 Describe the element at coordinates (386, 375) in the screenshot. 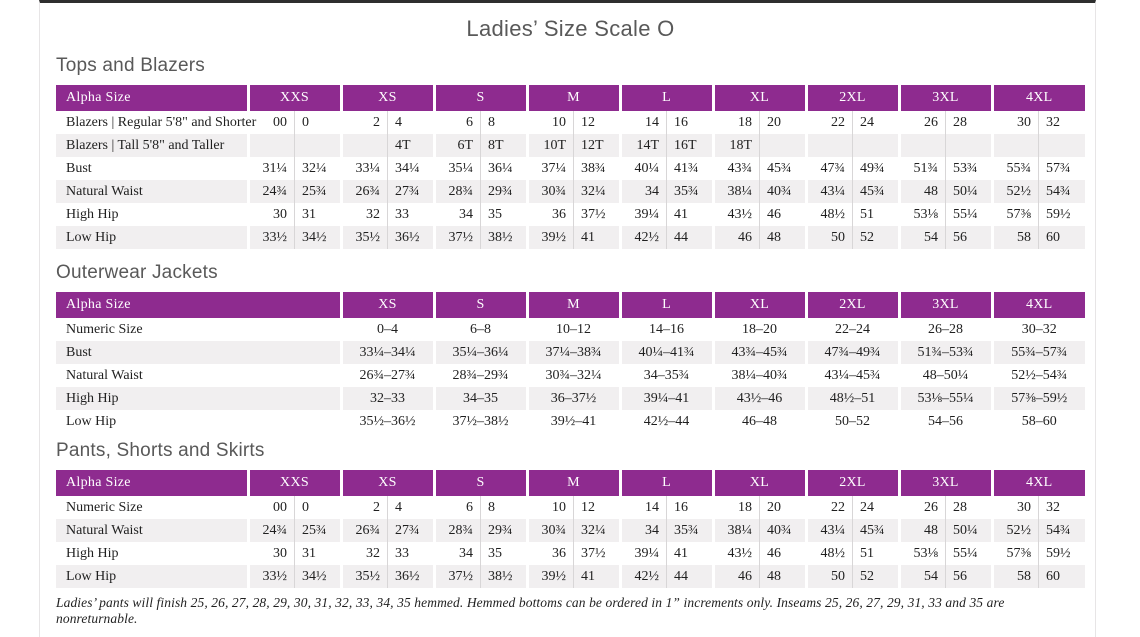

I see `table-cell: 26¾–27¾` at that location.